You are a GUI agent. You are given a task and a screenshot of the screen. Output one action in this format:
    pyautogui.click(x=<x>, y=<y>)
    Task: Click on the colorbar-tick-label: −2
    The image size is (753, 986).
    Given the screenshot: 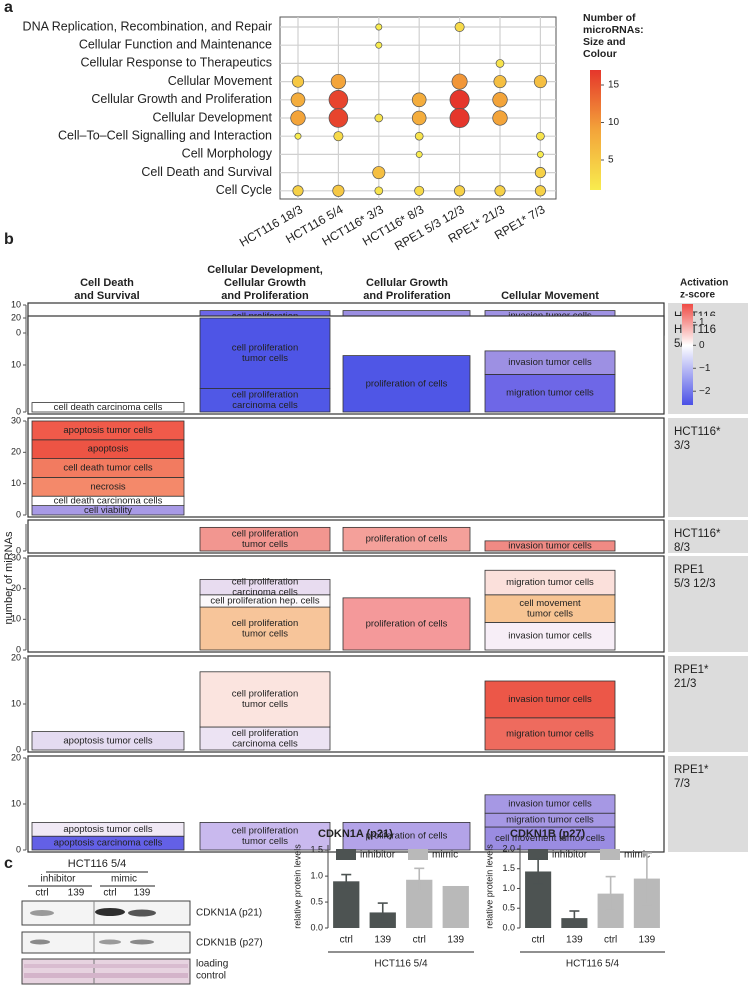 What is the action you would take?
    pyautogui.click(x=705, y=391)
    